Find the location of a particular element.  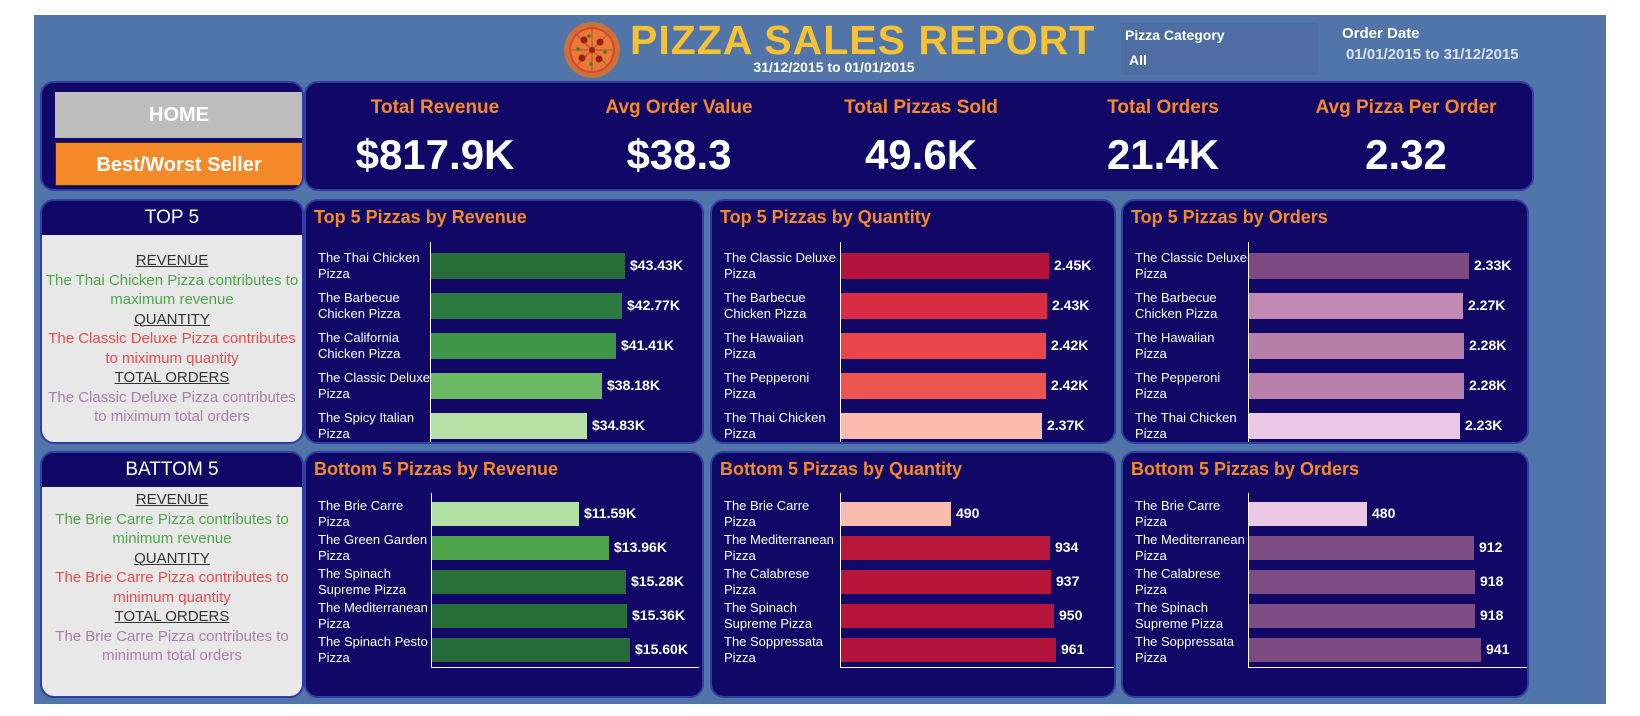

pizza-category-filter: Pizza Category All is located at coordinates (1219, 49).